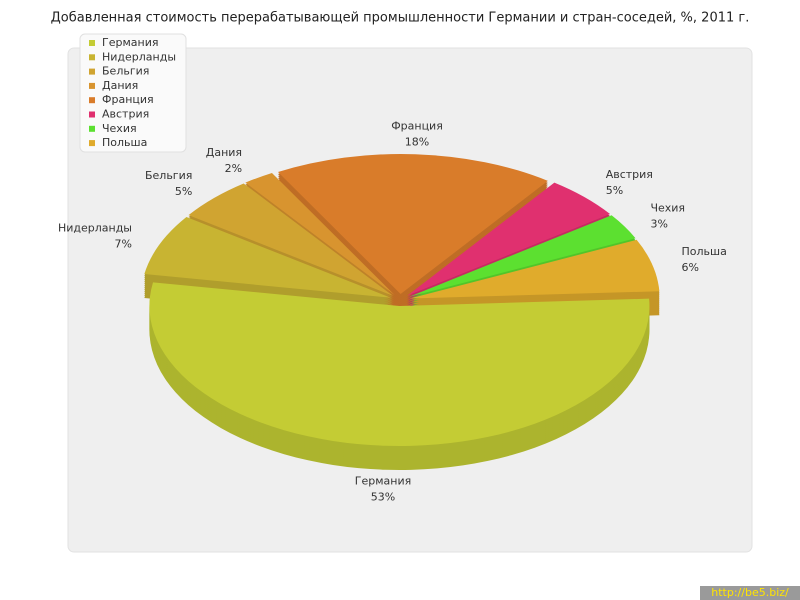 This screenshot has width=800, height=600. What do you see at coordinates (95, 228) in the screenshot?
I see `slice-label: Нидерланды` at bounding box center [95, 228].